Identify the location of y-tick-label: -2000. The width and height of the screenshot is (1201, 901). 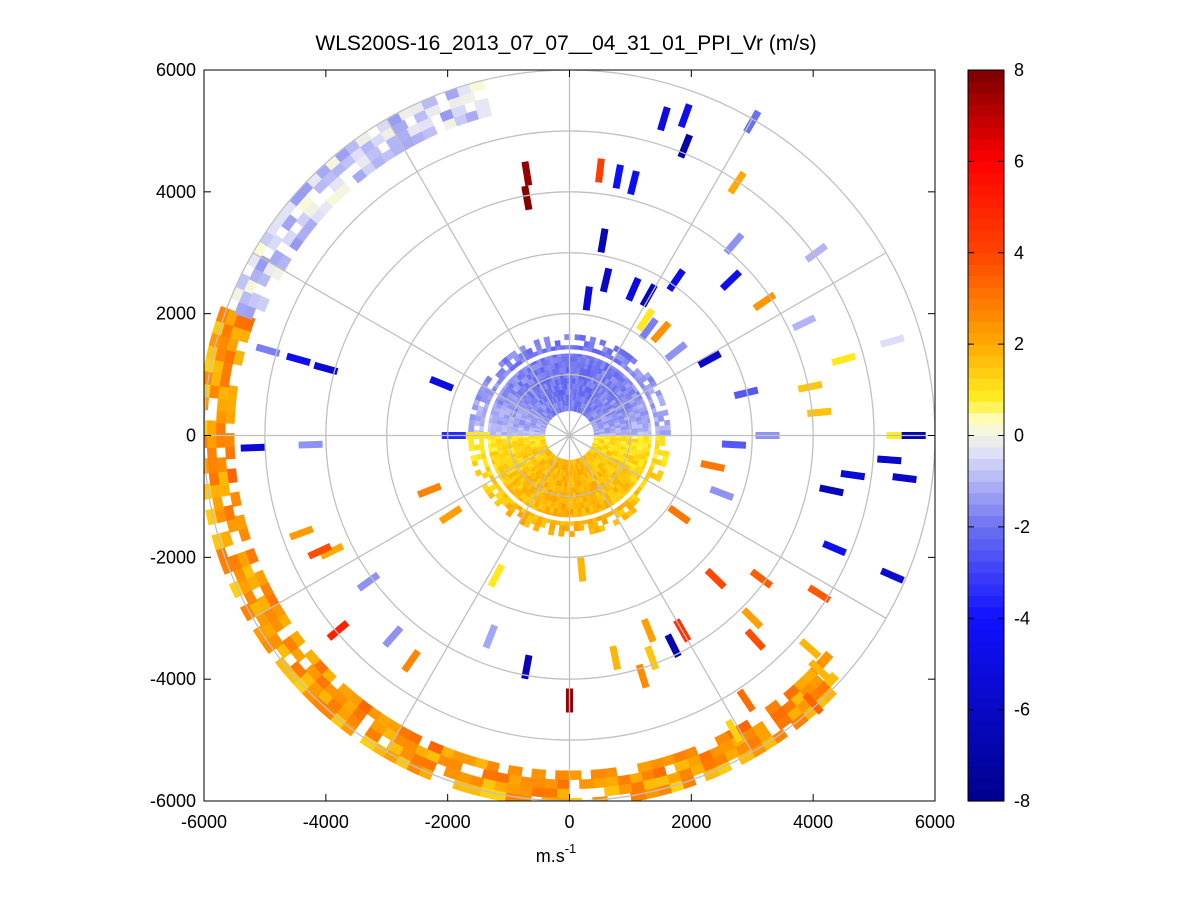
(173, 557).